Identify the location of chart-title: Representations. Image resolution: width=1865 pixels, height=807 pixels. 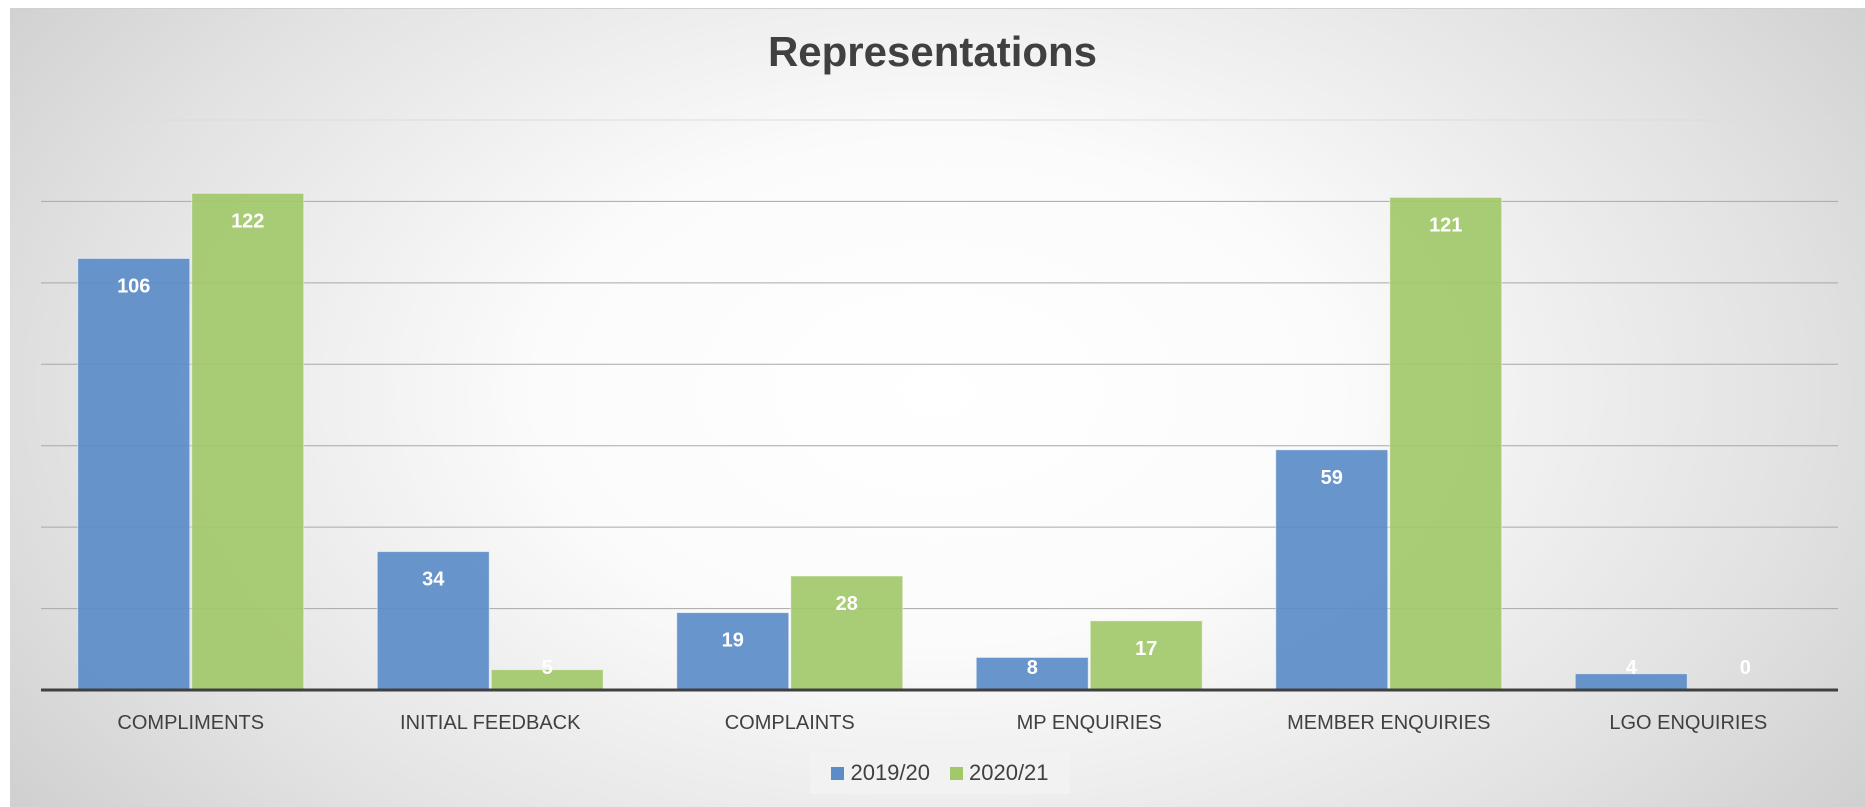
(932, 51).